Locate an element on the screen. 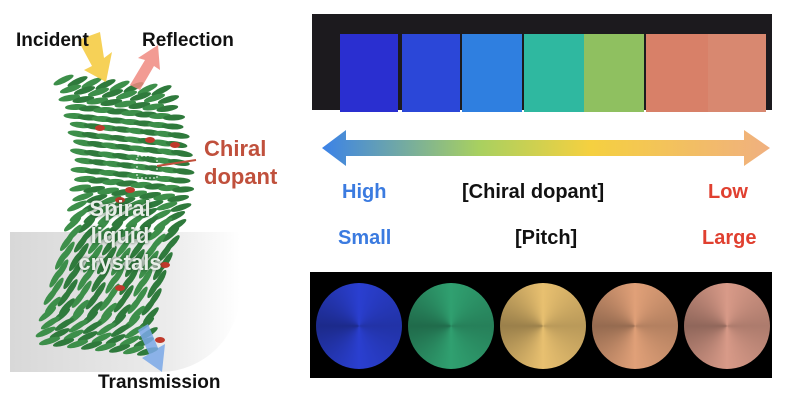 This screenshot has width=800, height=401. chiral-dopant-label: Chiral dopant is located at coordinates (240, 163).